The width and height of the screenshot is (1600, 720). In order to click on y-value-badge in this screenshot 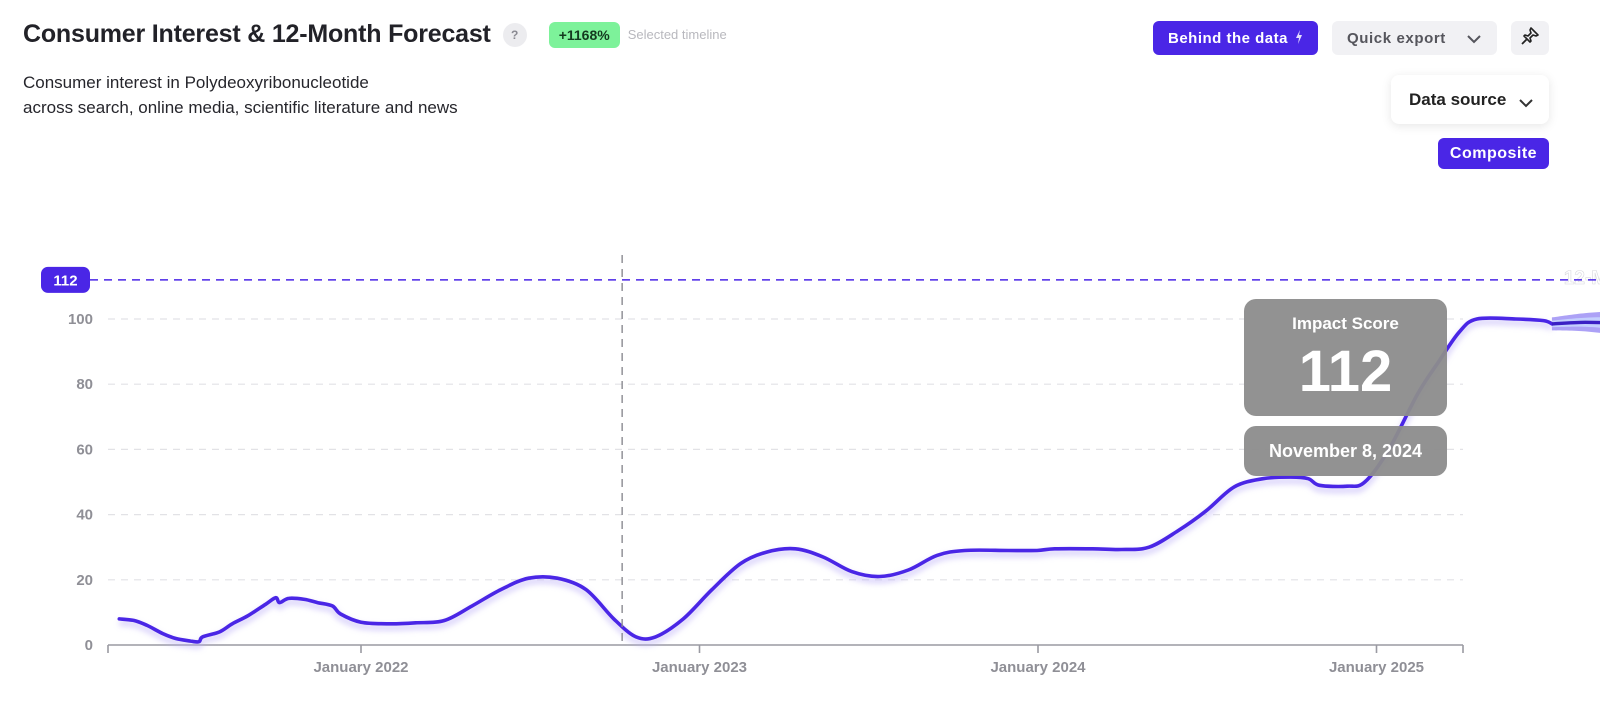, I will do `click(65, 279)`.